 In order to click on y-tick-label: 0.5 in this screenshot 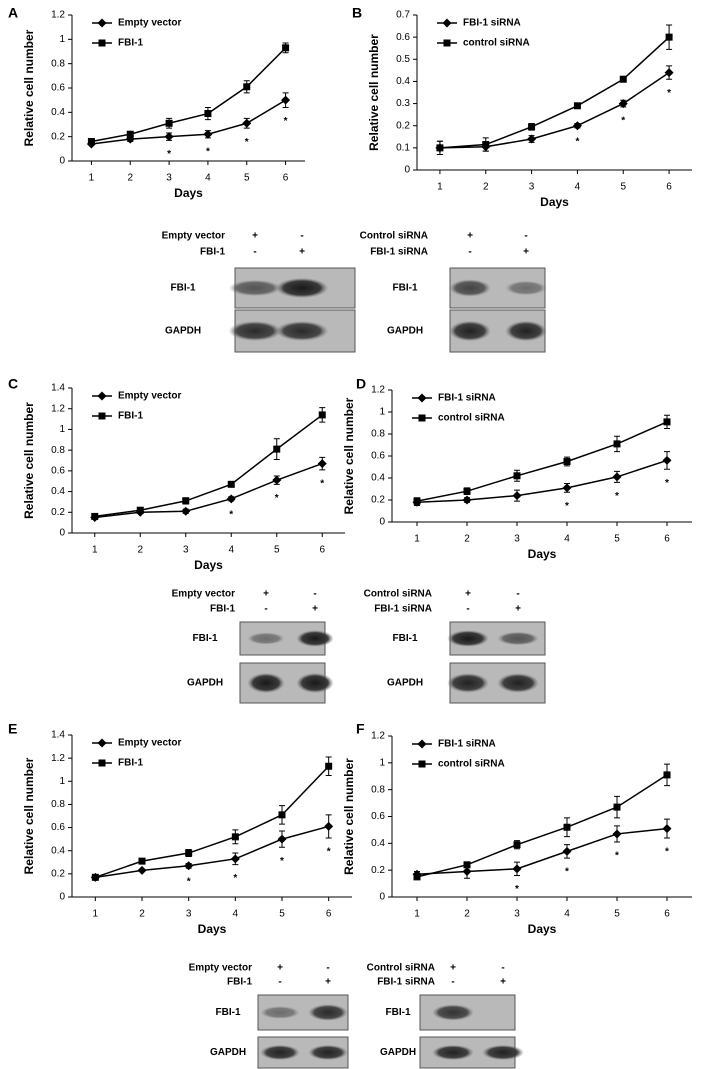, I will do `click(403, 59)`.